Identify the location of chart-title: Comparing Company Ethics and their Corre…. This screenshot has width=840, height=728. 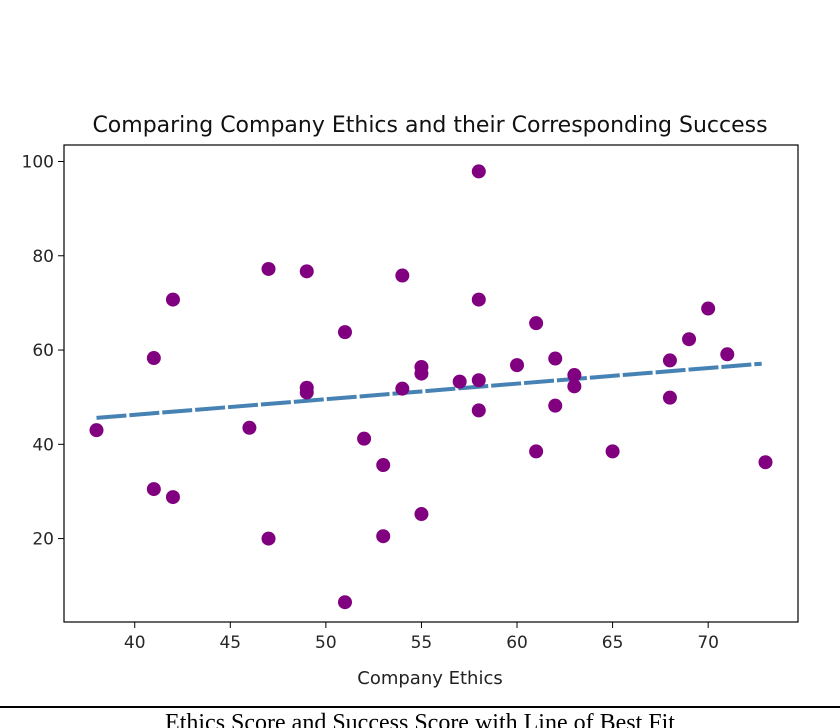
(429, 125).